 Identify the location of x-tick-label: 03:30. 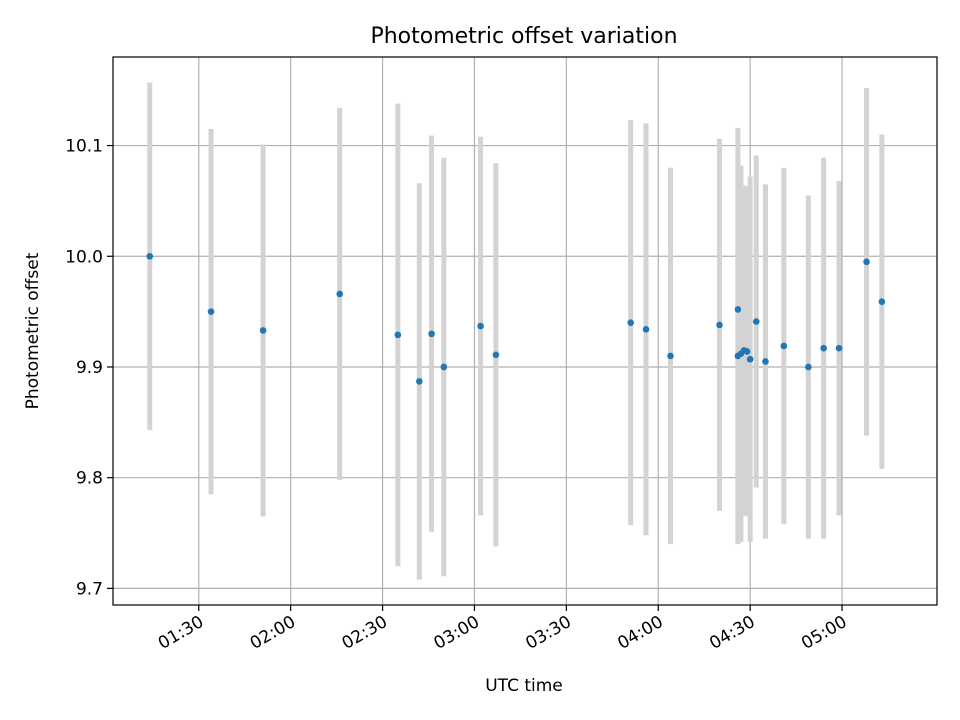
(548, 633).